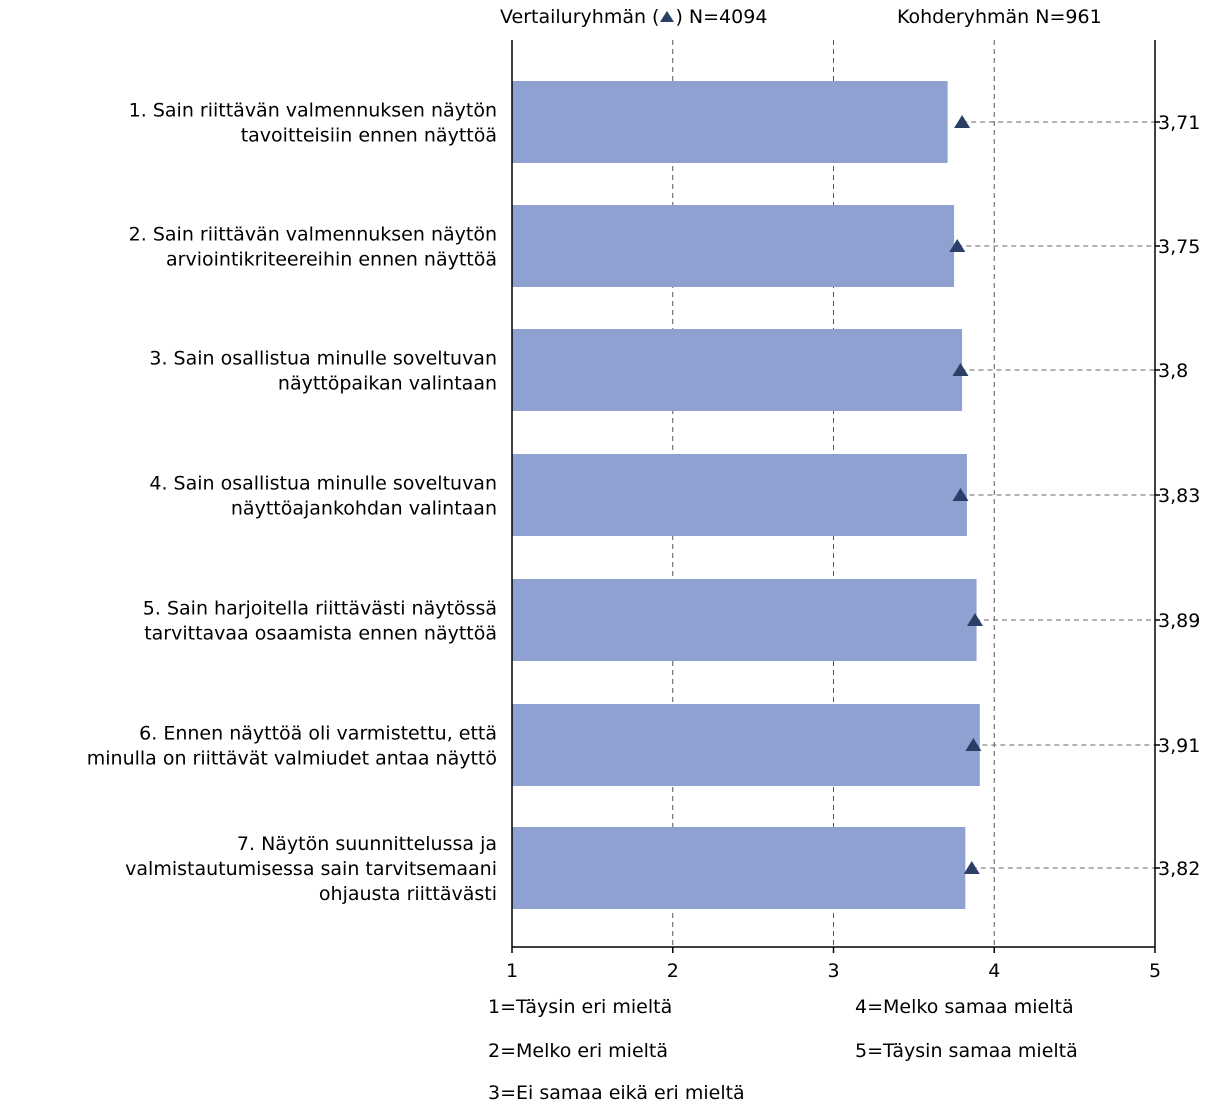 The image size is (1219, 1104). Describe the element at coordinates (323, 484) in the screenshot. I see `category-label: 4. Sain osallistua minulle soveltuvan` at that location.